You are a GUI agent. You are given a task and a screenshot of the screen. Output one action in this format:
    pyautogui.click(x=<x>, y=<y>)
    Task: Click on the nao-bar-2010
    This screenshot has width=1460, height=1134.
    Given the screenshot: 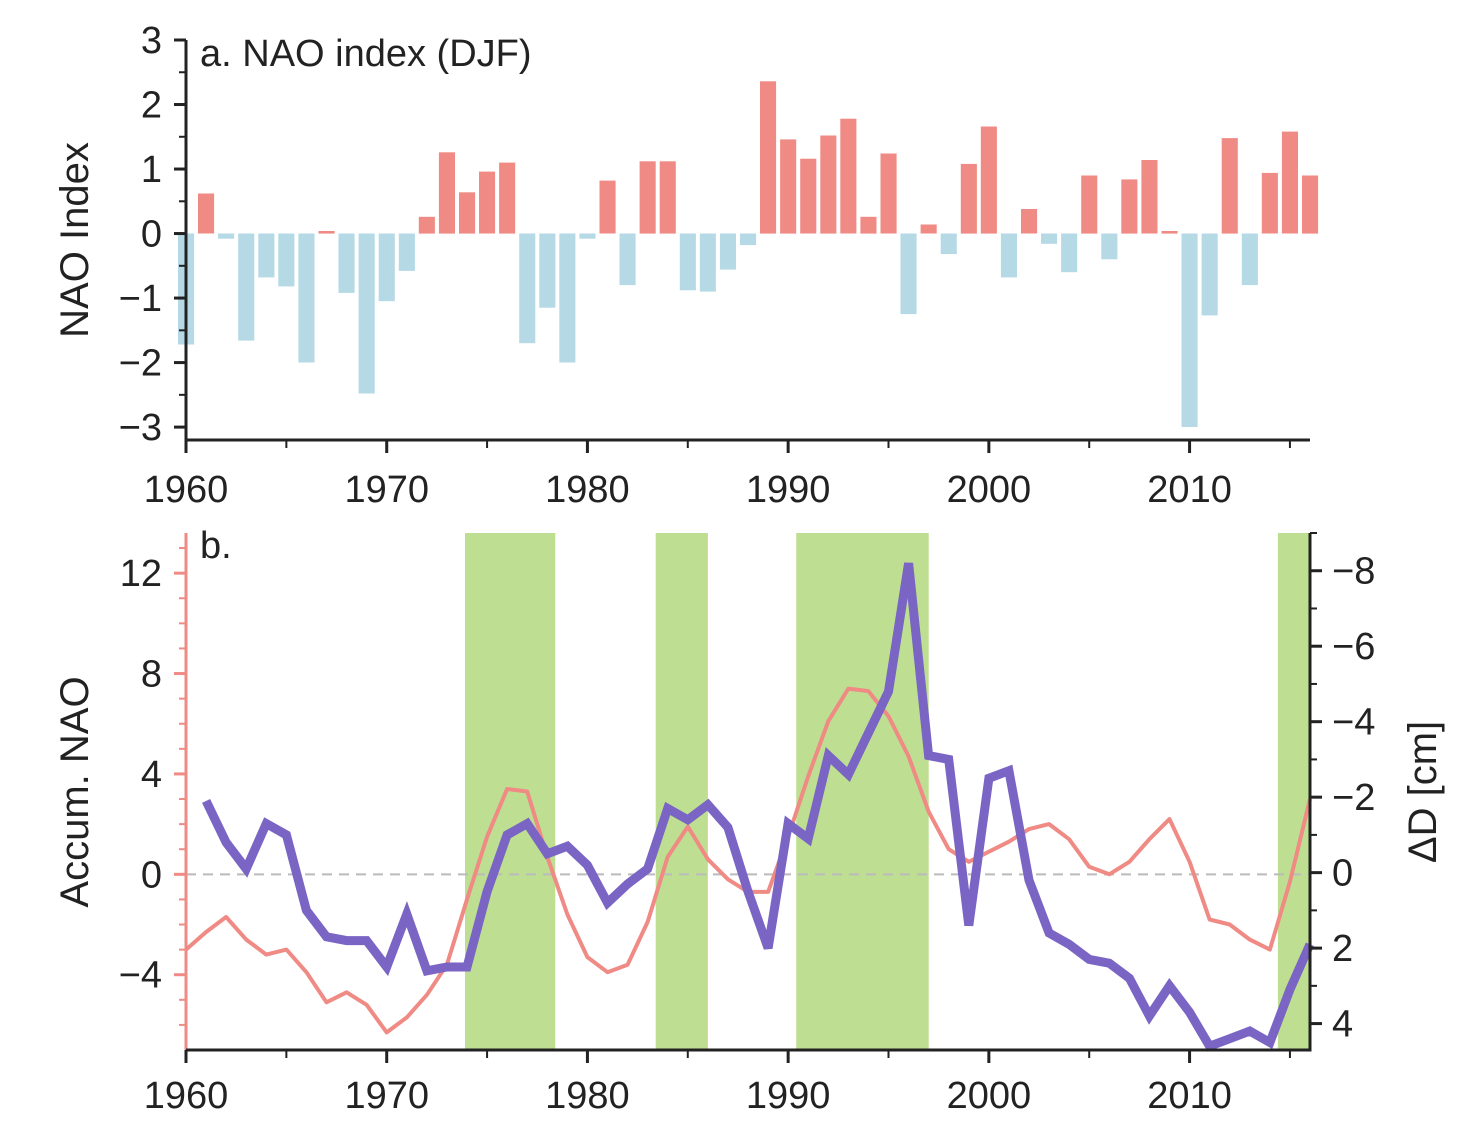 What is the action you would take?
    pyautogui.click(x=1189, y=330)
    